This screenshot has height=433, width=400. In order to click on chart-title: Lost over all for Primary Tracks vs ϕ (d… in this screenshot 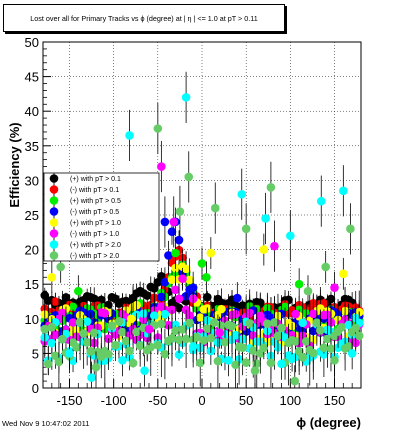, I will do `click(144, 18)`.